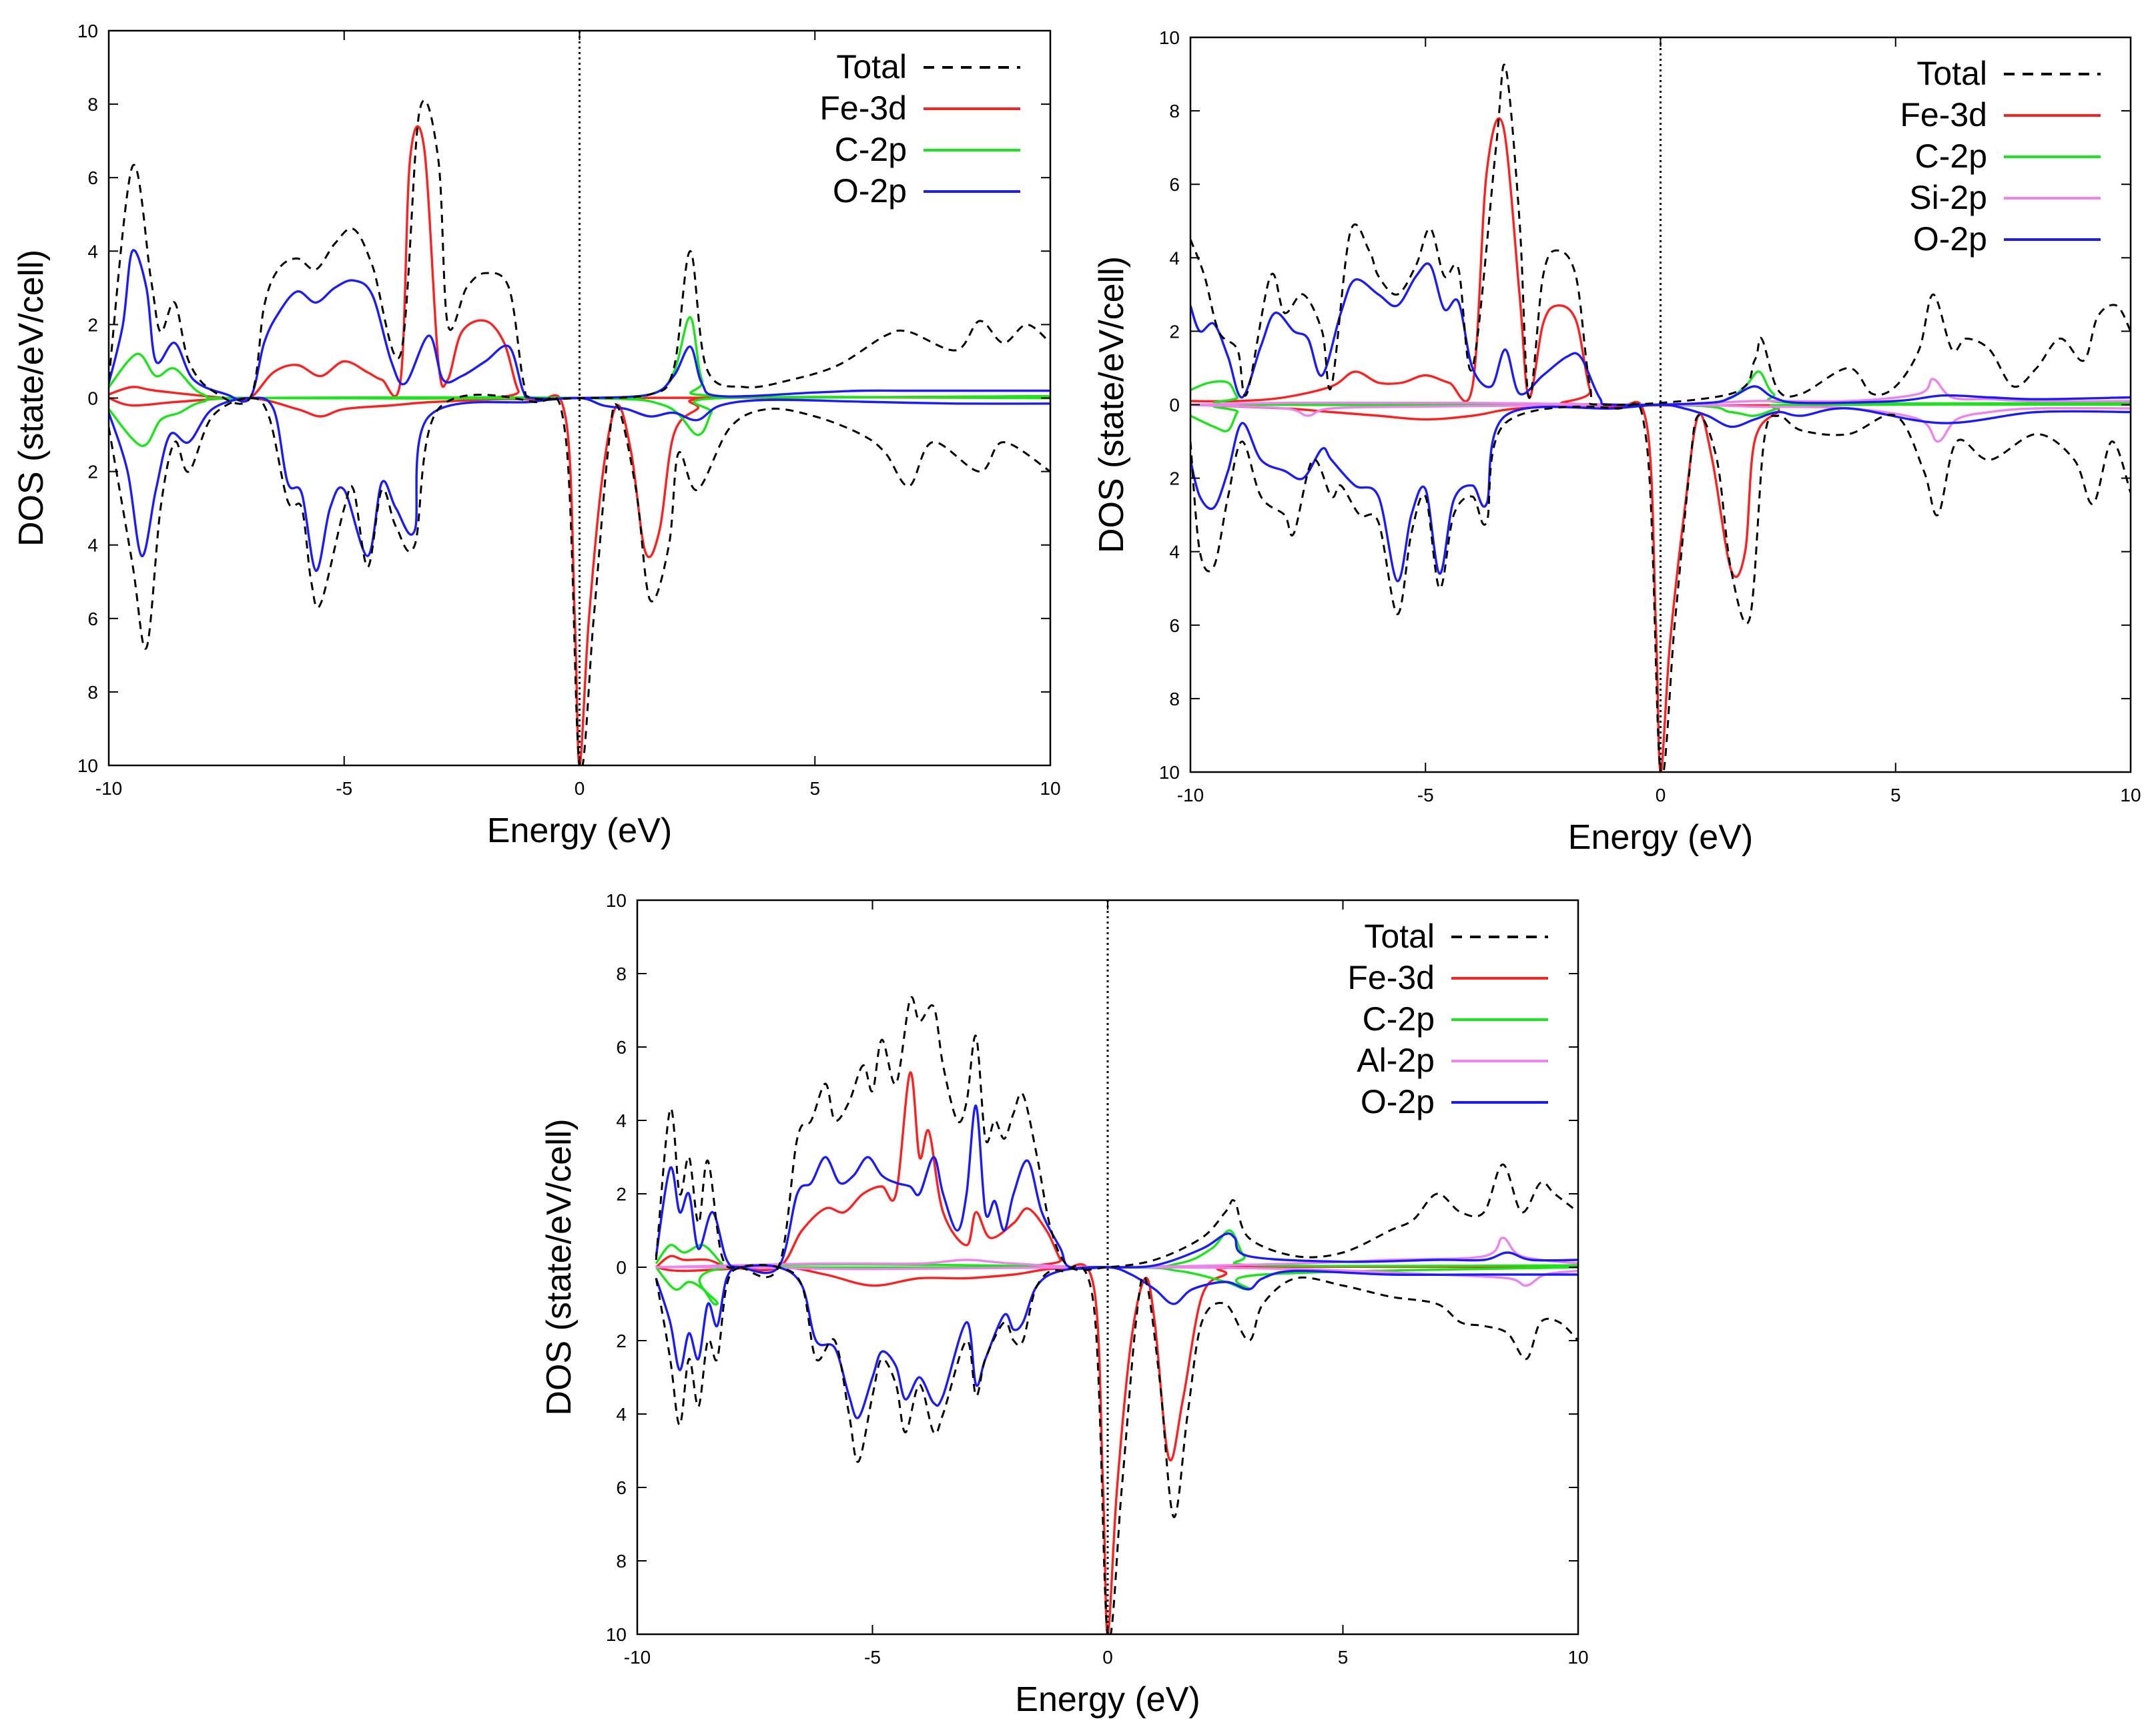 The image size is (2156, 1735). Describe the element at coordinates (2001, 156) in the screenshot. I see `legend: Total Fe-3d C-2p Si-2p O-2p` at that location.